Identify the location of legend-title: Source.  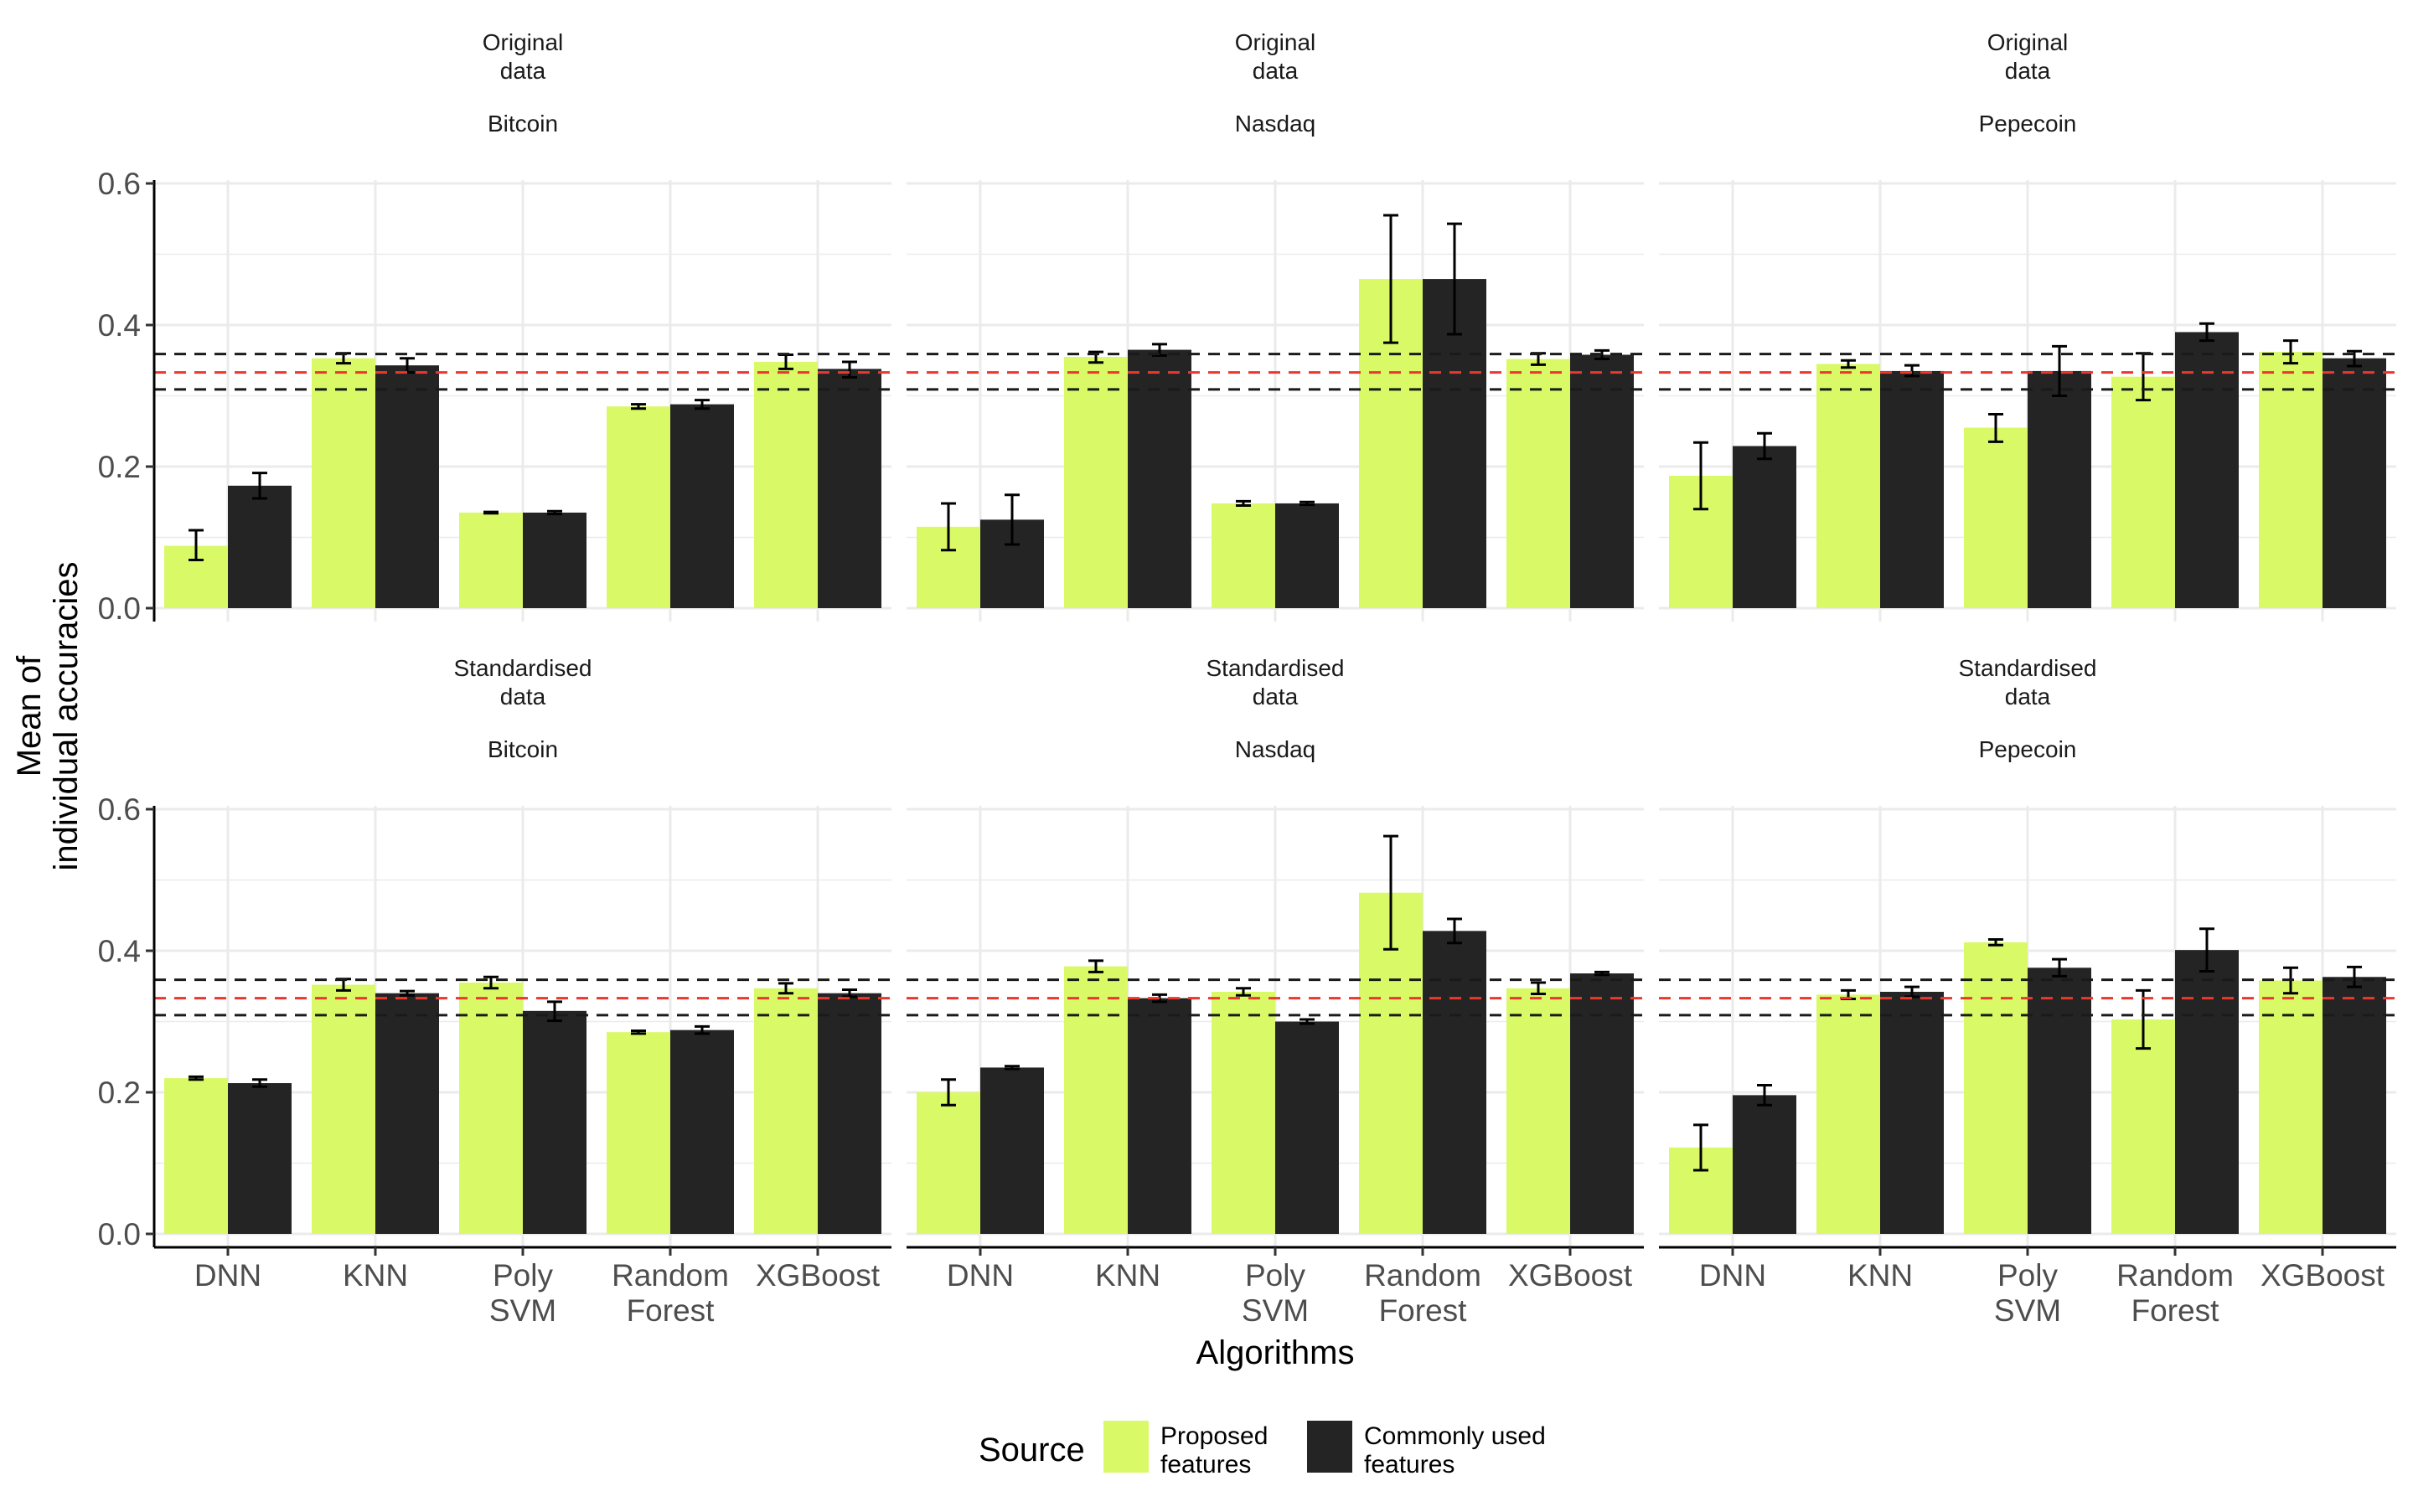
(1032, 1450).